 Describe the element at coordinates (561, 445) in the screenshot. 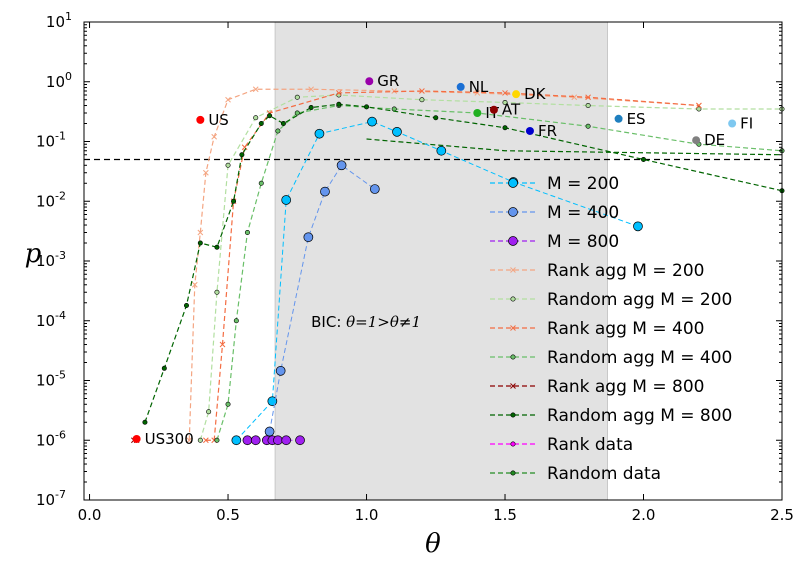

I see `legend-item-9: Rank data` at that location.